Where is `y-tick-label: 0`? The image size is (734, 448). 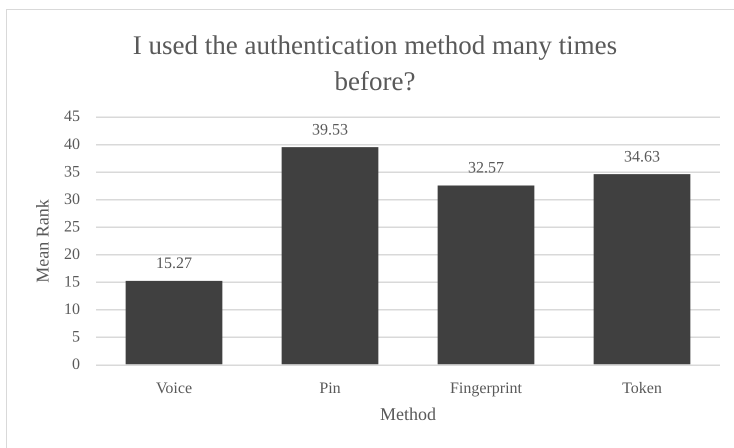
y-tick-label: 0 is located at coordinates (76, 365).